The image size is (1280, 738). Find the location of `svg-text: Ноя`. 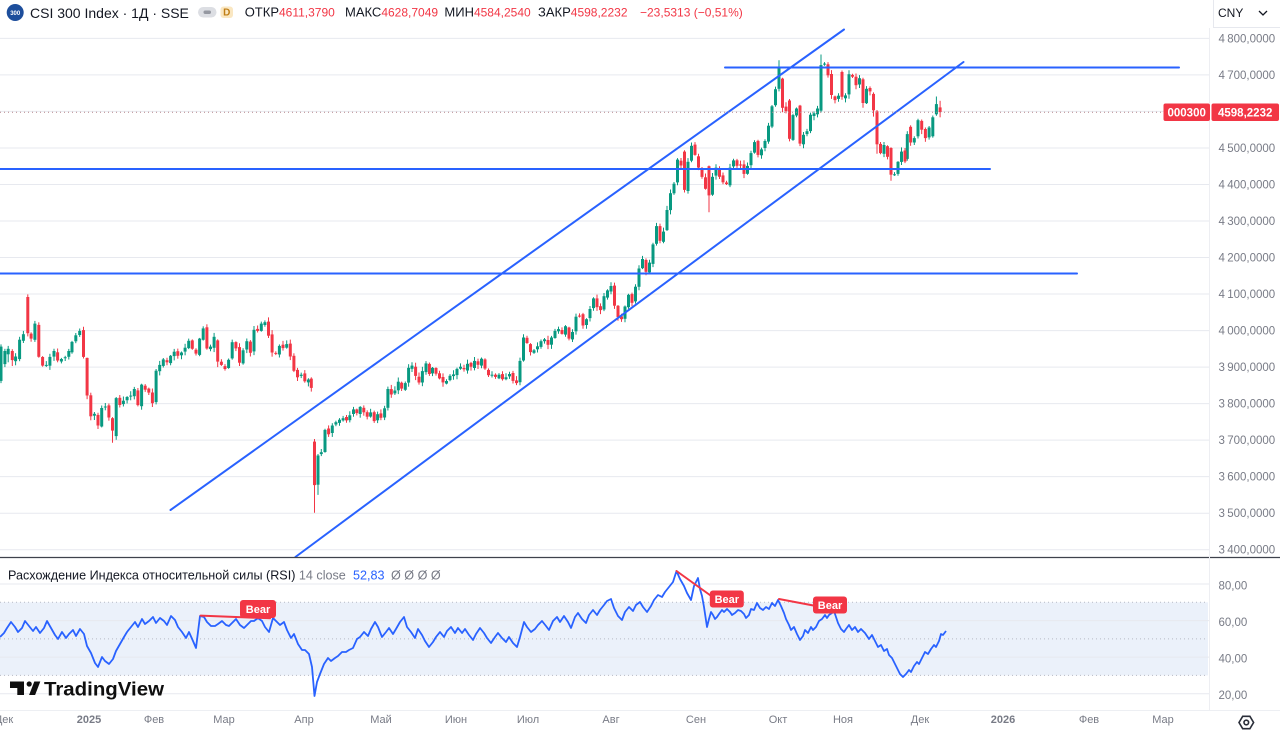

svg-text: Ноя is located at coordinates (843, 720).